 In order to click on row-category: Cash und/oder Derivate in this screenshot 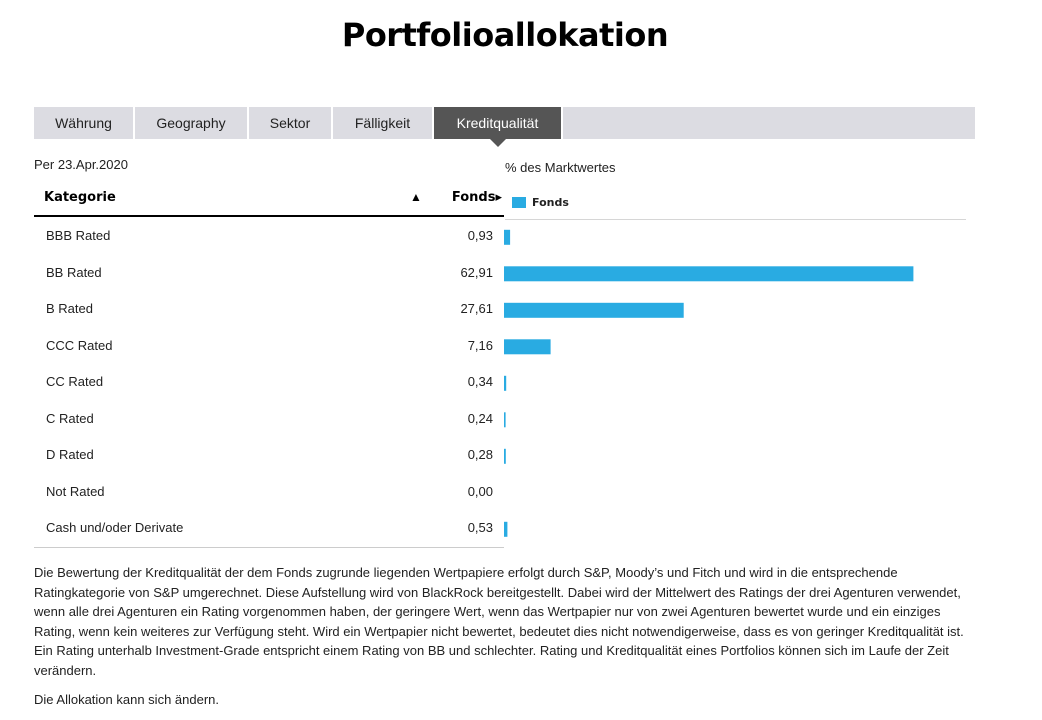, I will do `click(115, 527)`.